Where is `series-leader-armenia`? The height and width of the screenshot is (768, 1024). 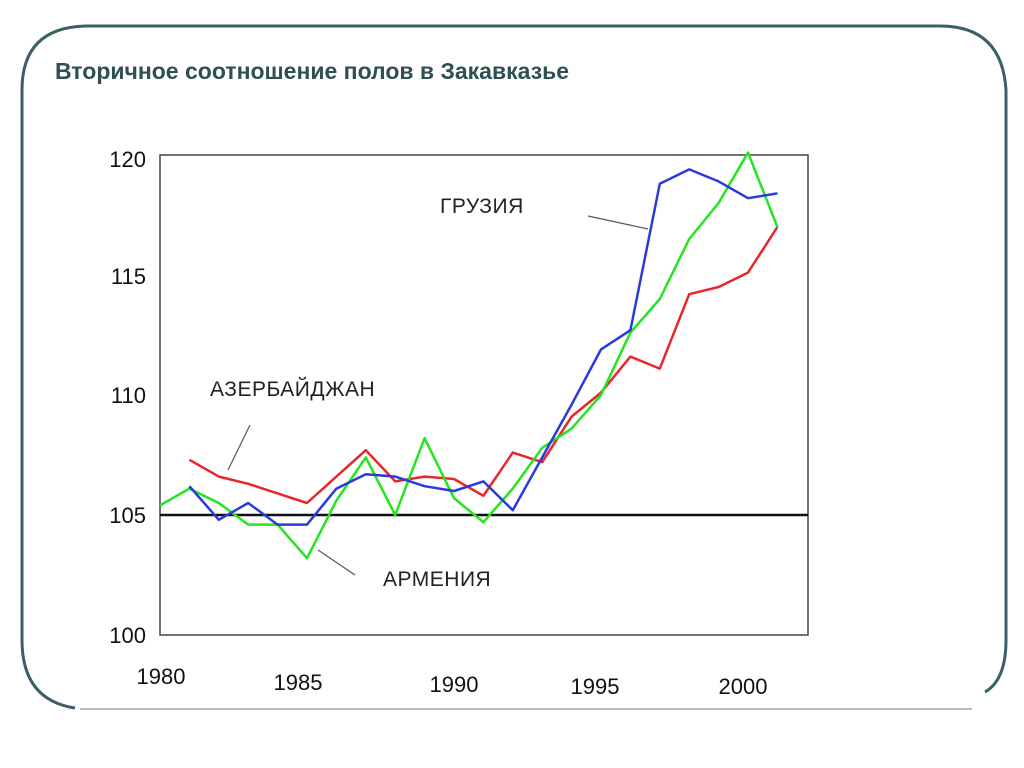
series-leader-armenia is located at coordinates (336, 562).